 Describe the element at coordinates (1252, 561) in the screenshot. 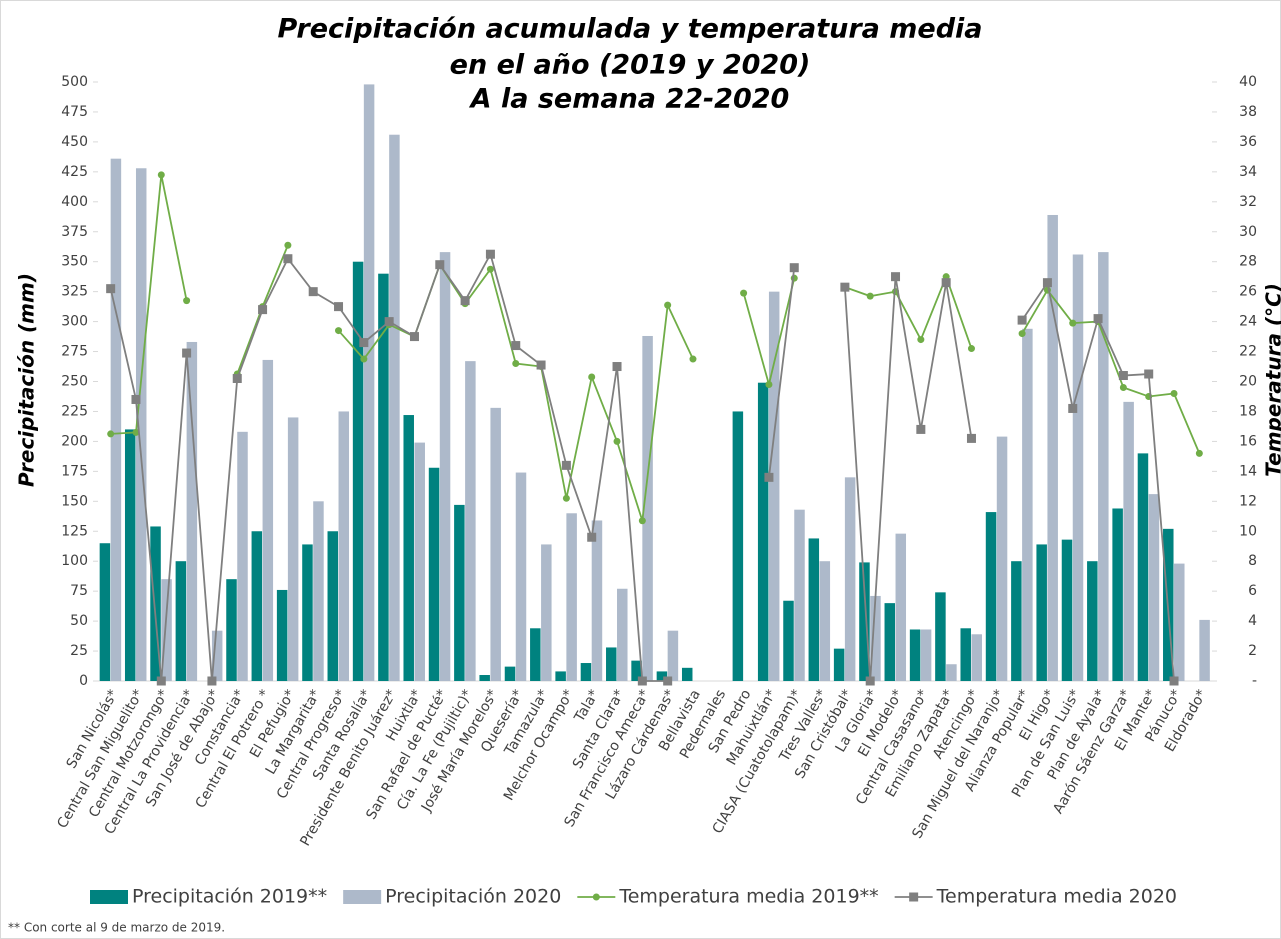

I see `y2-tick-label: 8` at that location.